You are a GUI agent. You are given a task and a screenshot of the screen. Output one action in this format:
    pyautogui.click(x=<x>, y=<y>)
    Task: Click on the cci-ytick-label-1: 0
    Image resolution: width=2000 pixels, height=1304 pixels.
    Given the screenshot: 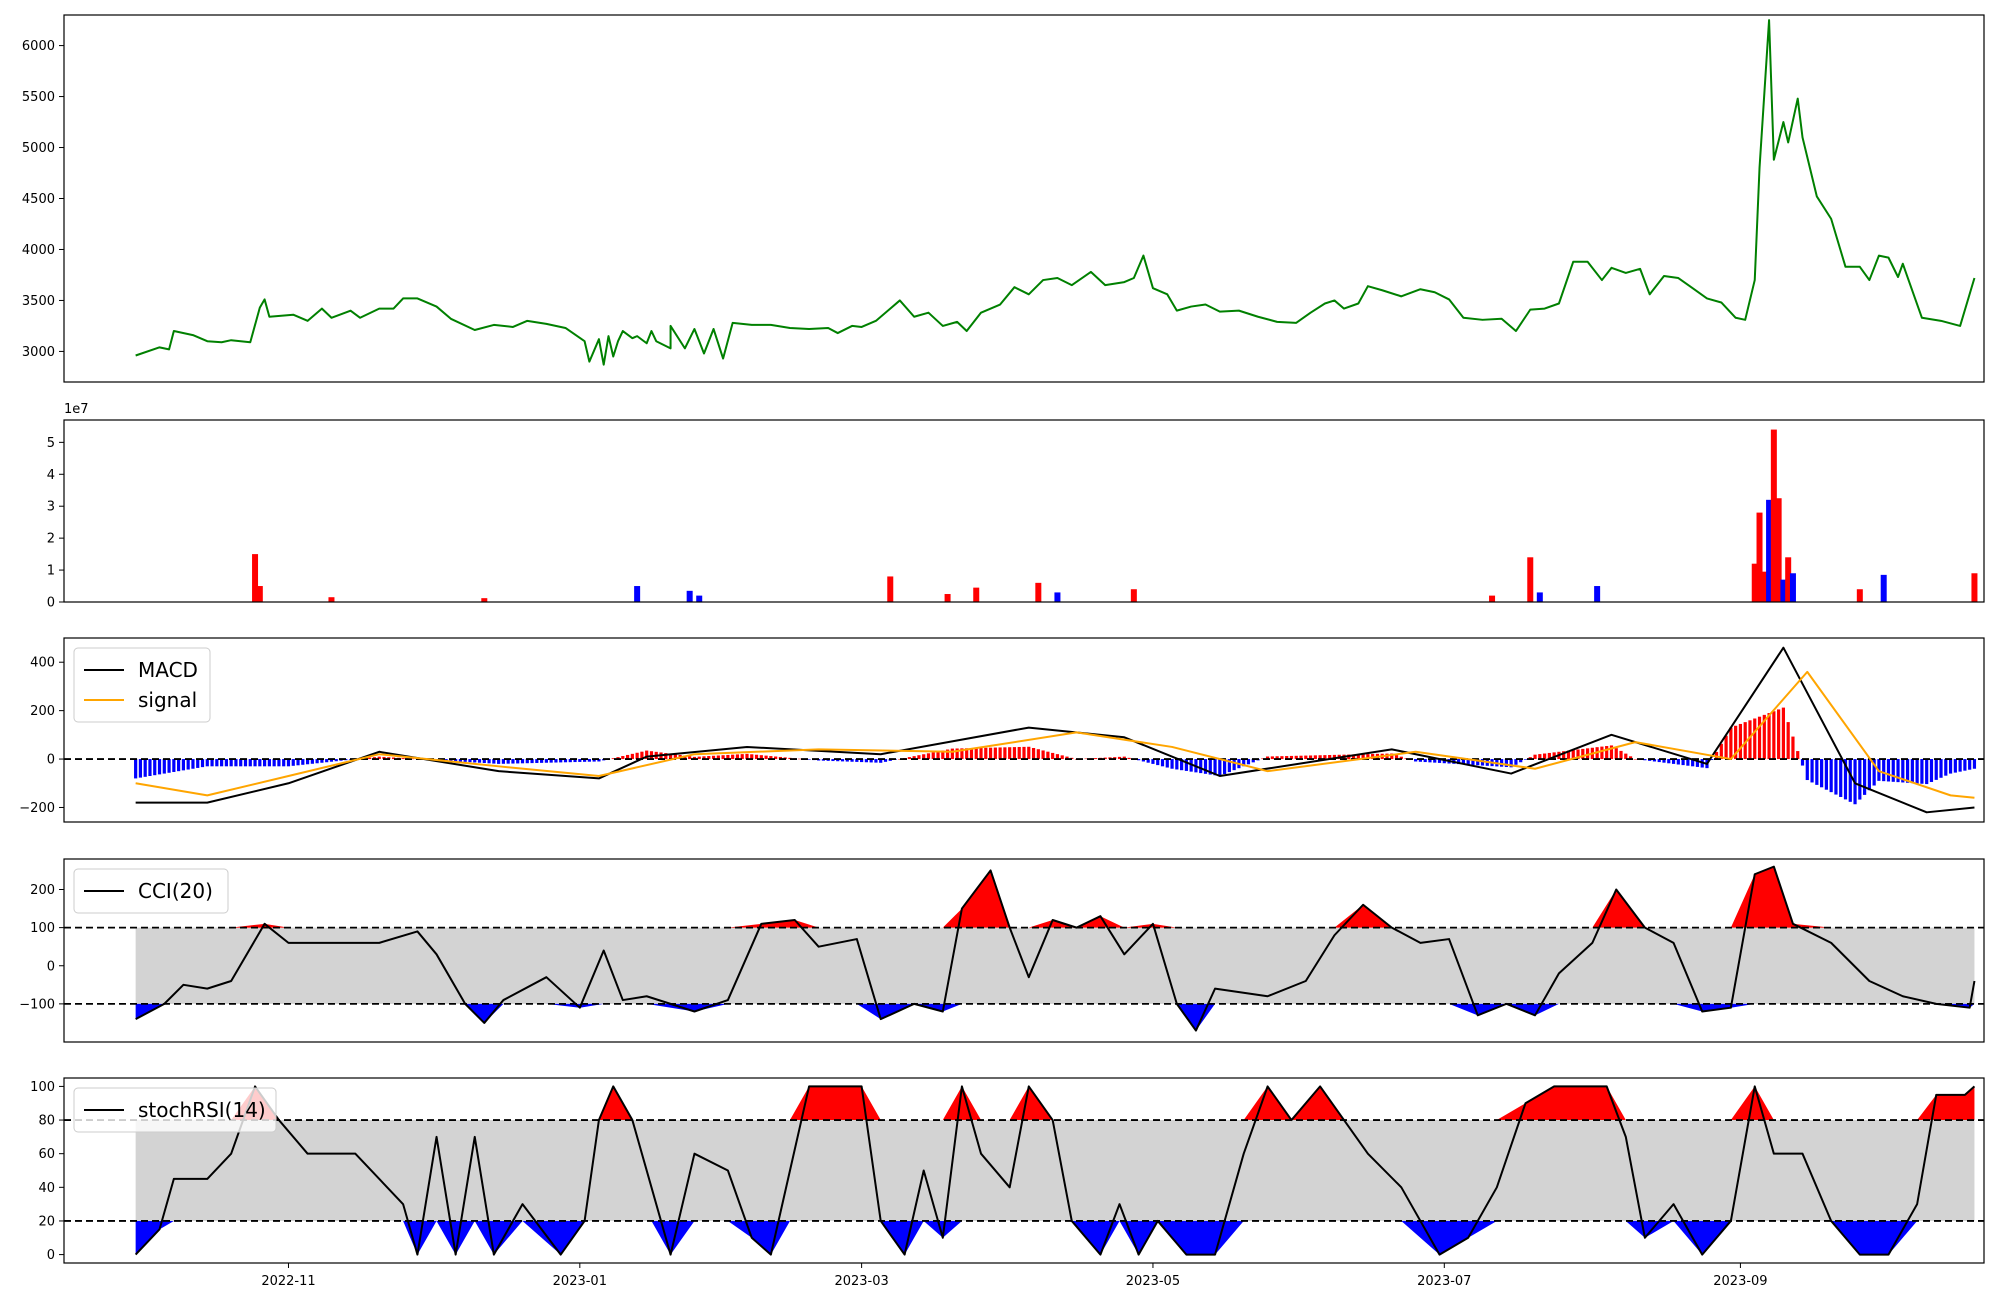 What is the action you would take?
    pyautogui.click(x=51, y=966)
    